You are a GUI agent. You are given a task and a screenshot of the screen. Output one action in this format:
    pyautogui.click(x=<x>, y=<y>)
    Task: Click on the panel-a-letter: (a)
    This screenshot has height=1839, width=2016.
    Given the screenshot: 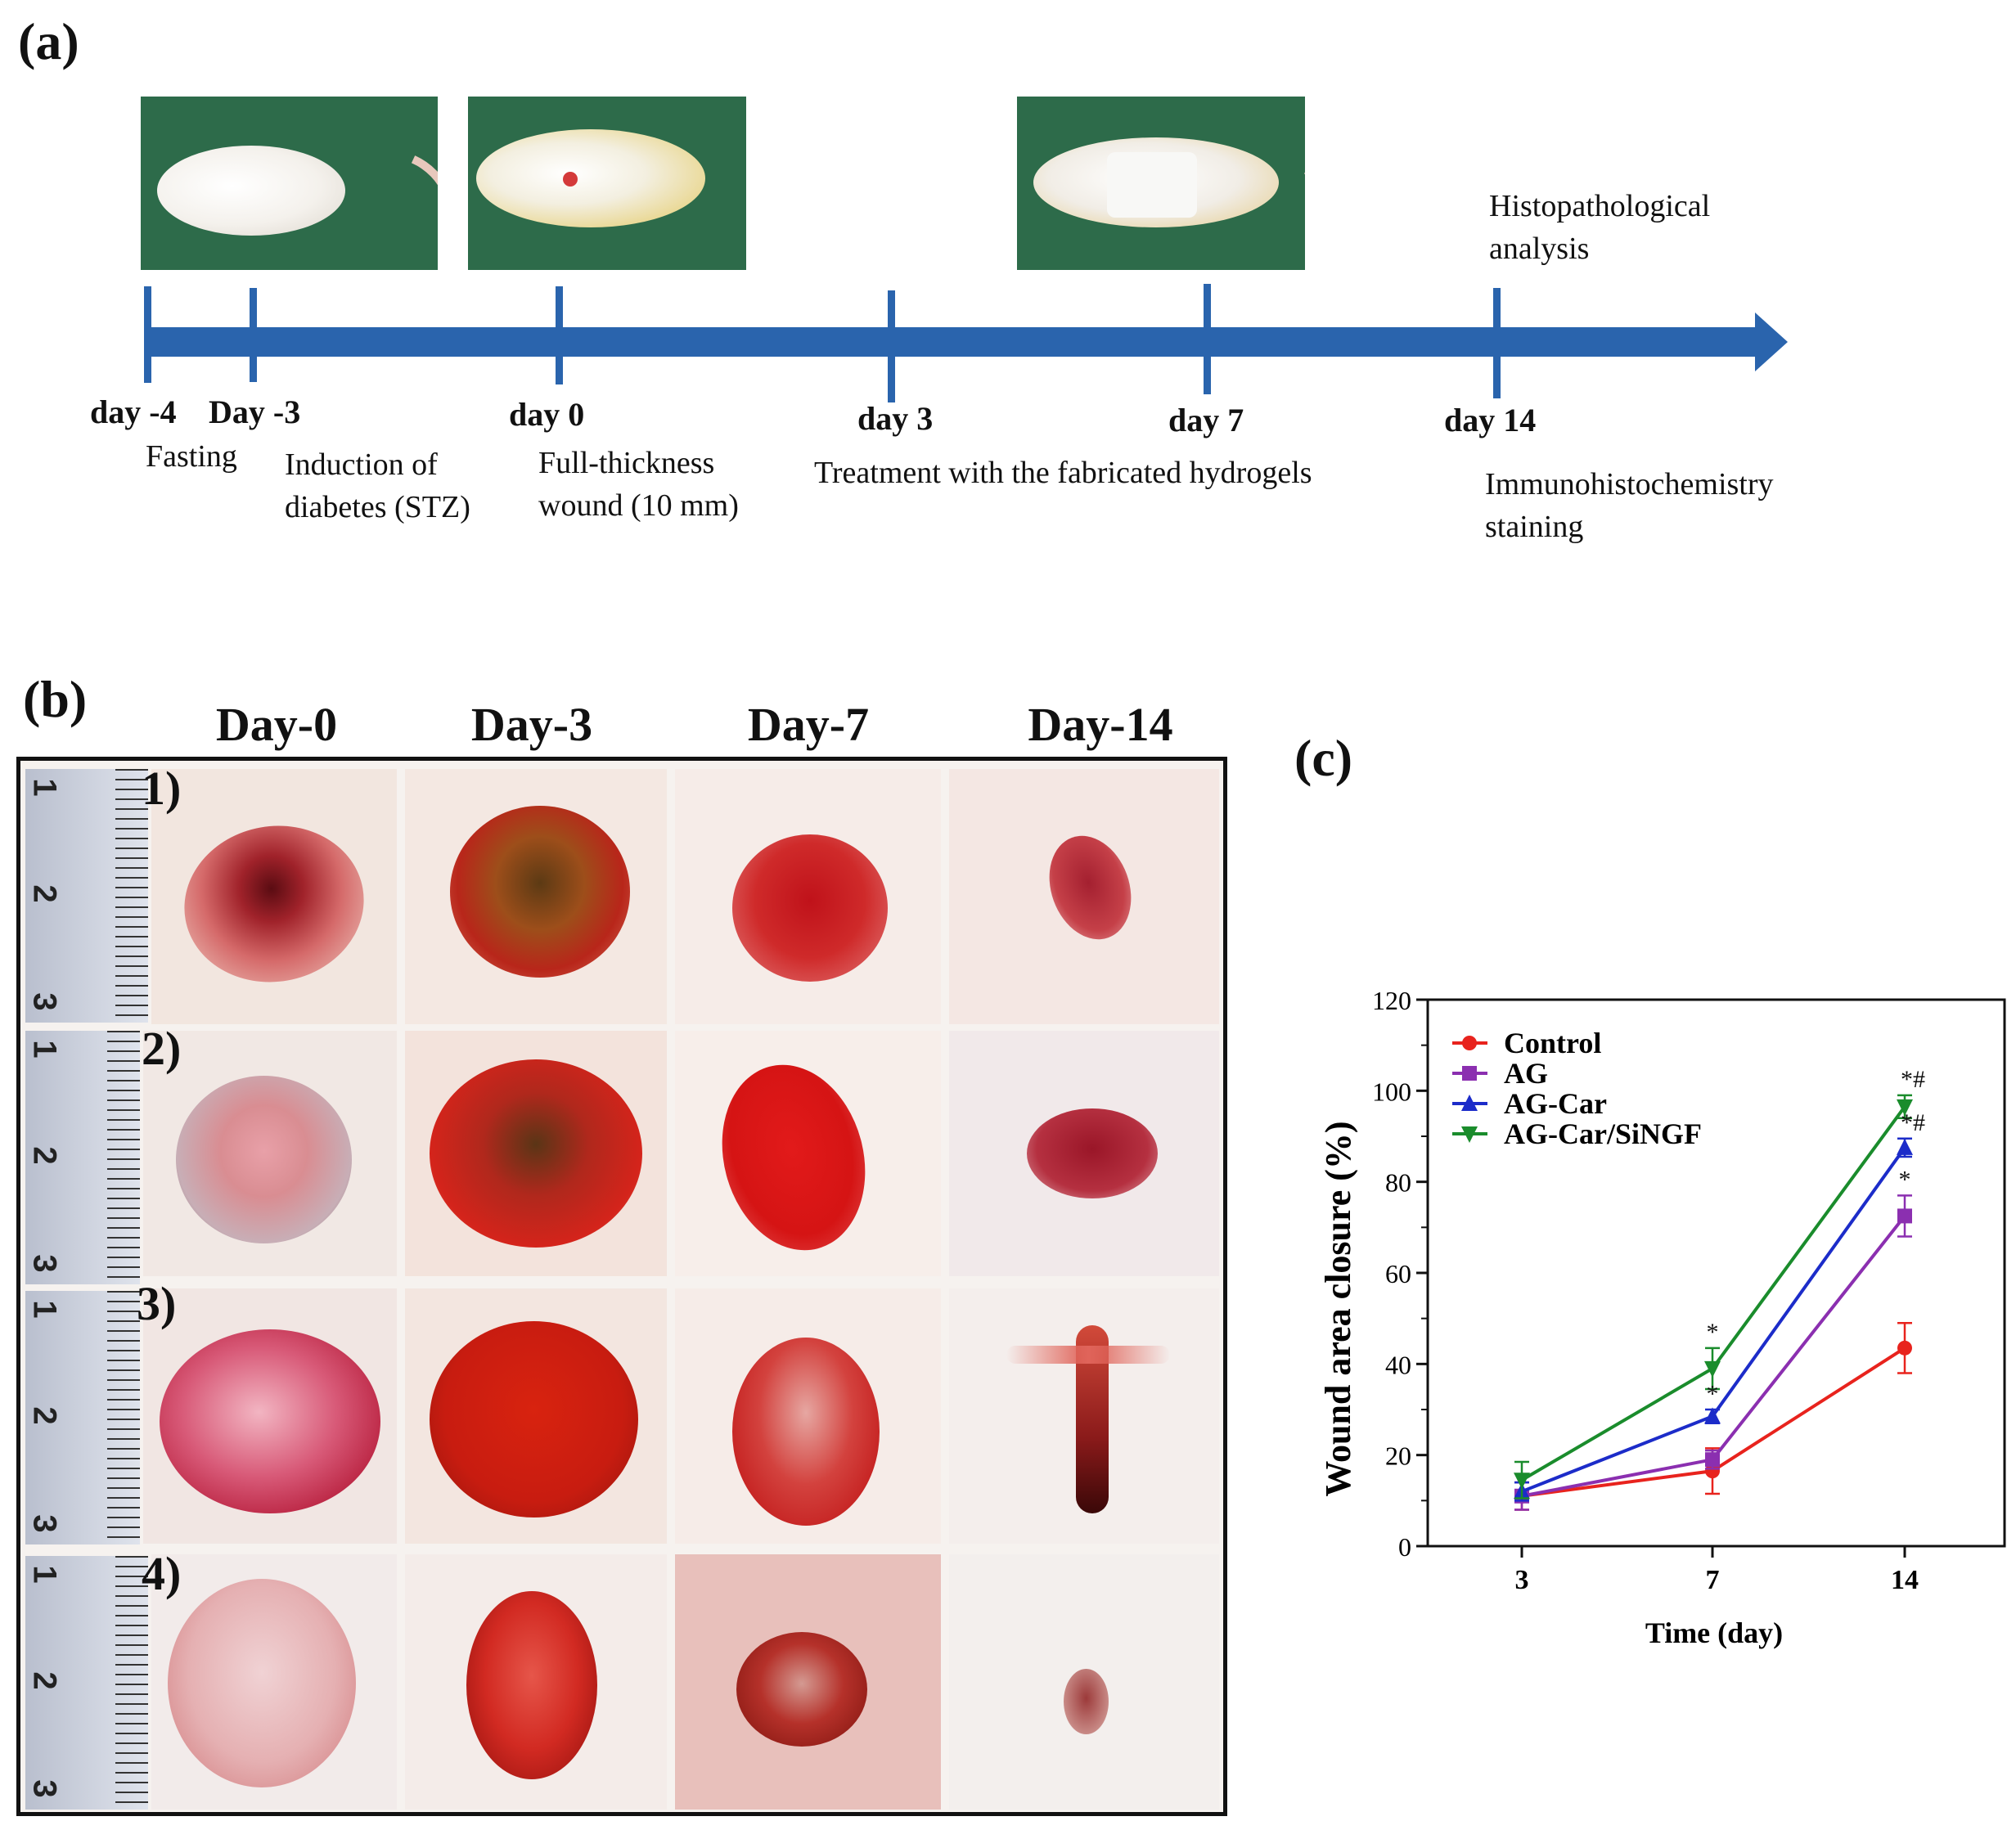 What is the action you would take?
    pyautogui.click(x=49, y=41)
    